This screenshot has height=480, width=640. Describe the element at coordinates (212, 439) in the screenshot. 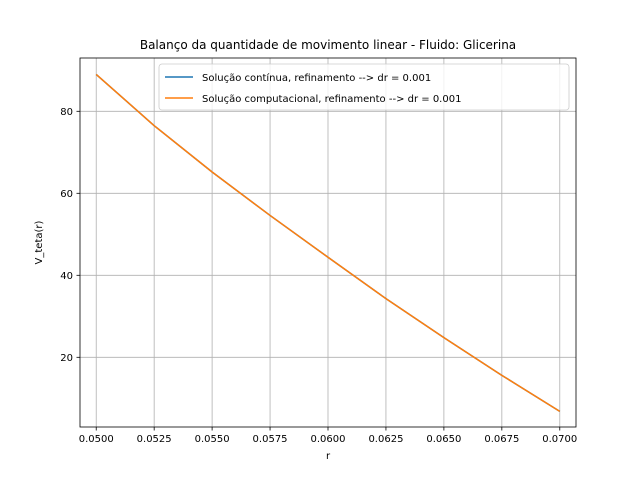

I see `x-tick-label: 0.0550` at that location.